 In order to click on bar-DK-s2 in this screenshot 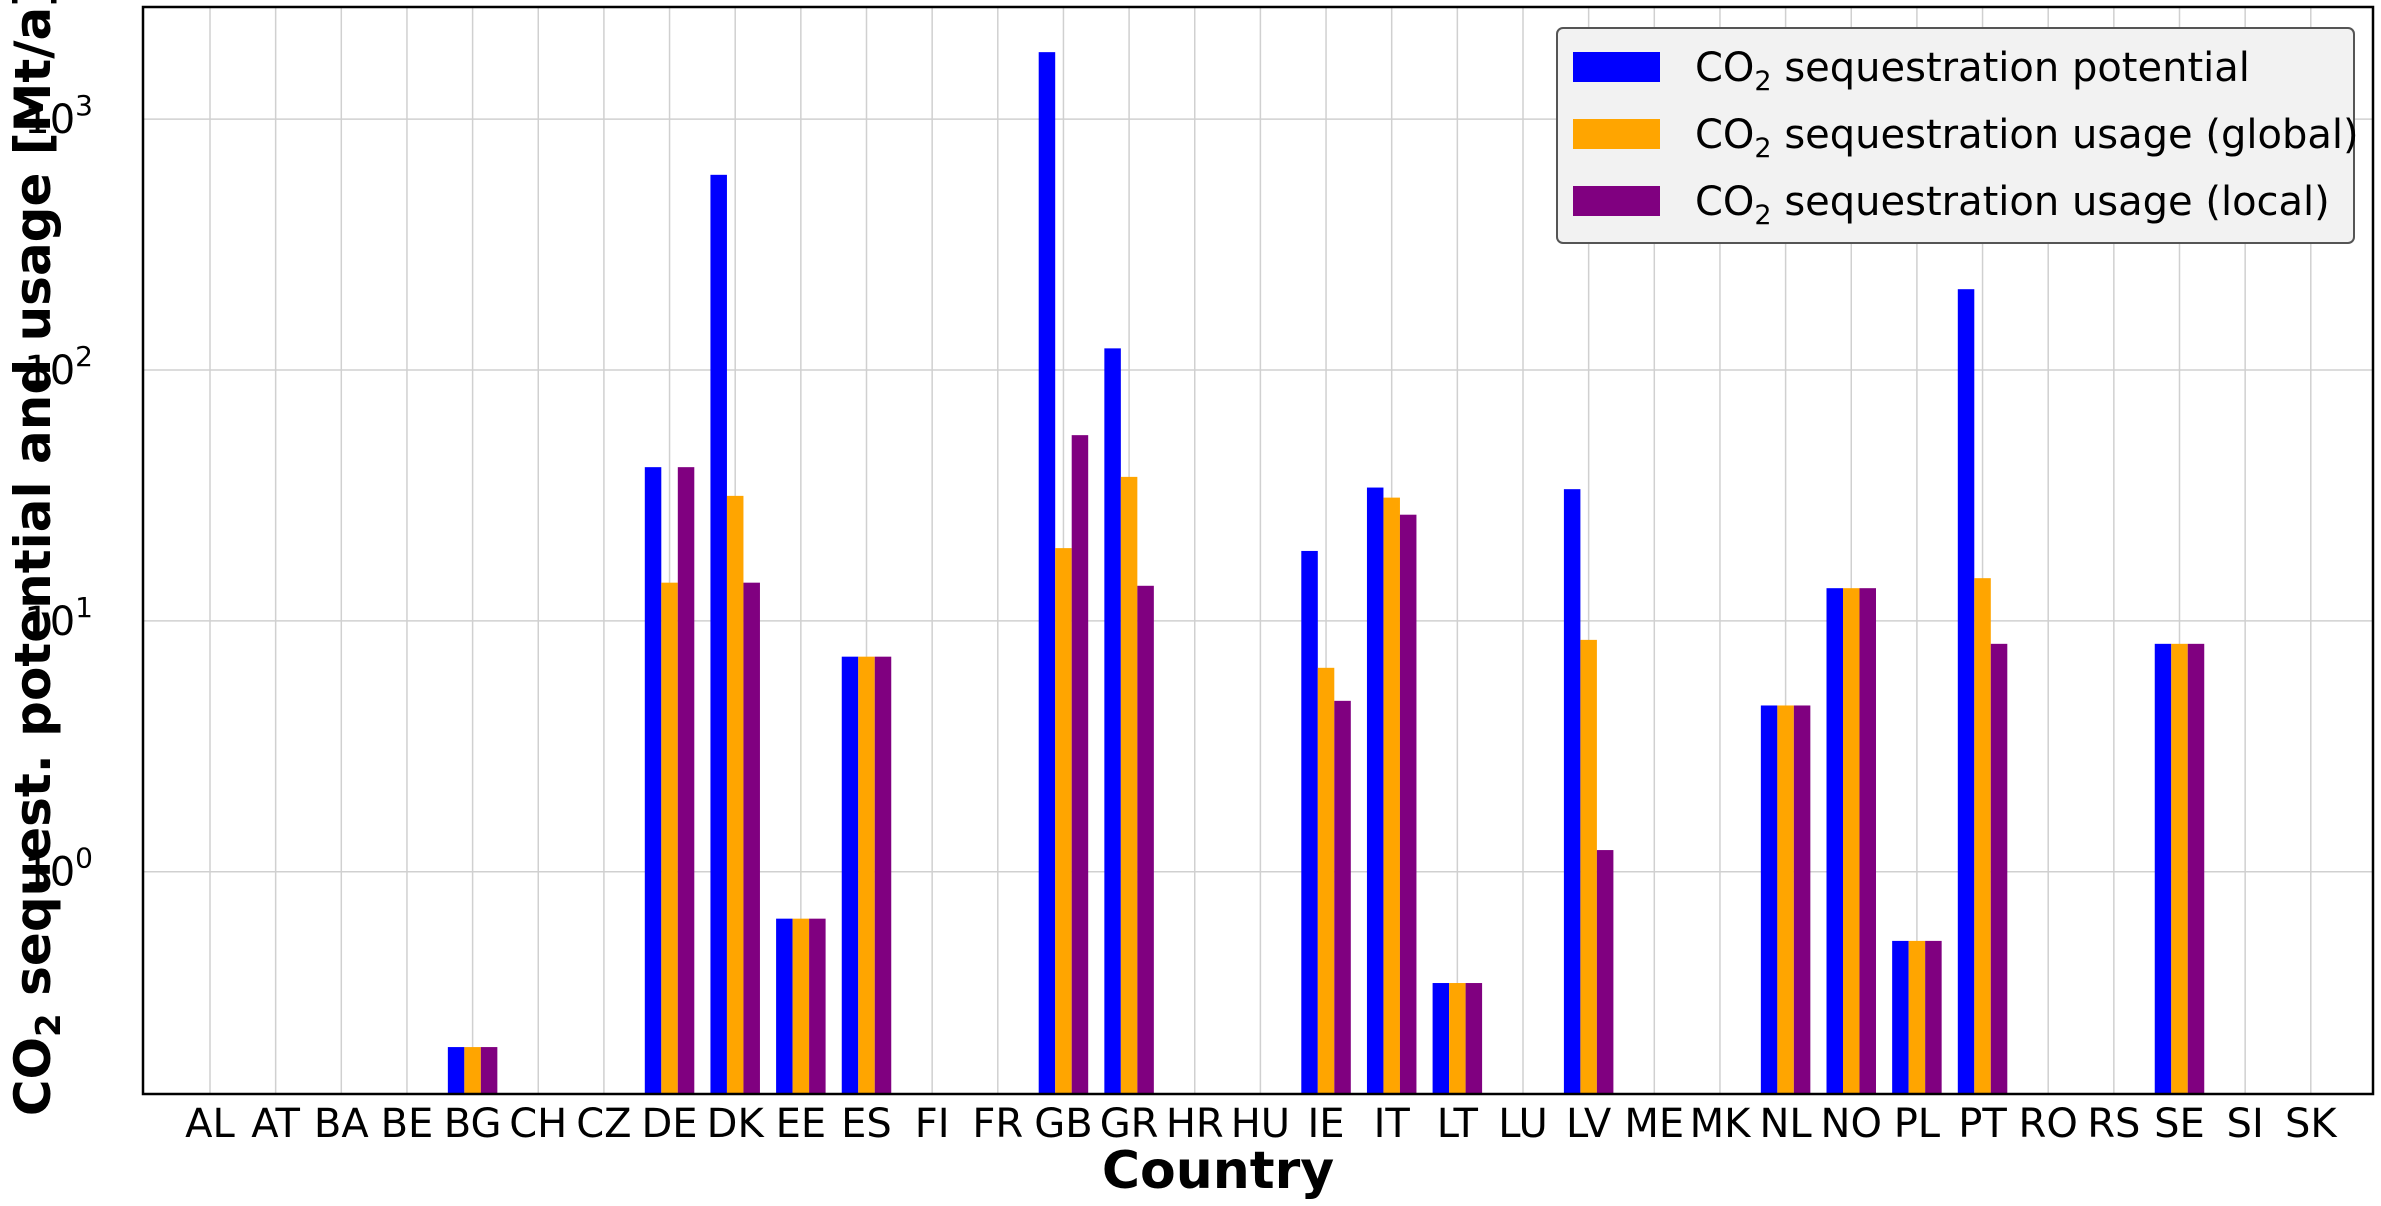, I will do `click(735, 794)`.